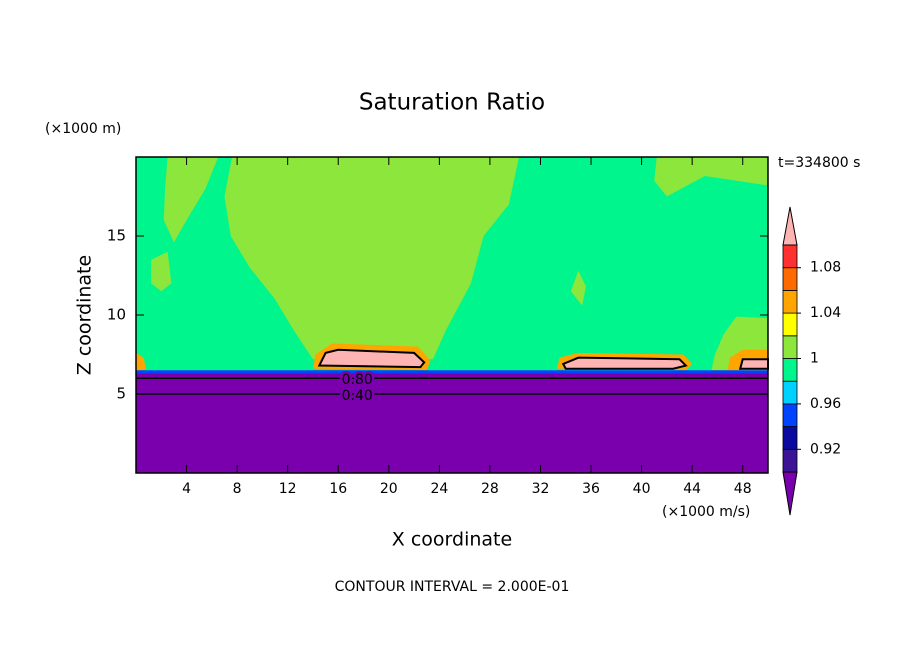 Image resolution: width=904 pixels, height=654 pixels. What do you see at coordinates (357, 396) in the screenshot?
I see `contour-label: 0.40` at bounding box center [357, 396].